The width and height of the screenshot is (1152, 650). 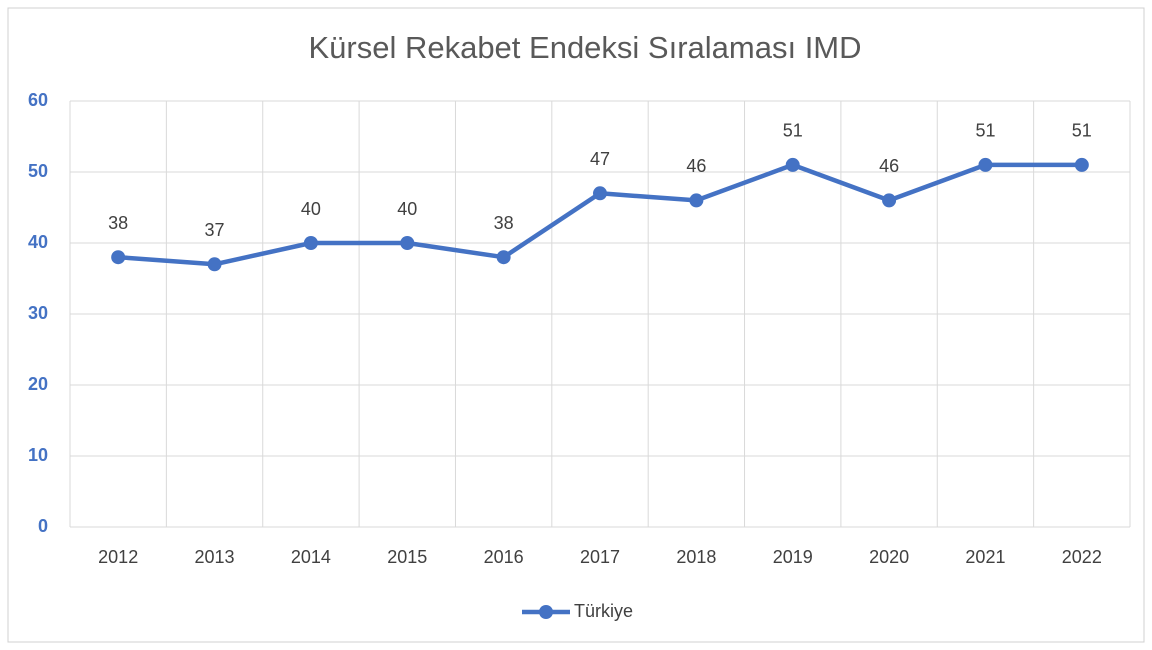 What do you see at coordinates (38, 100) in the screenshot?
I see `y-tick-label: 60` at bounding box center [38, 100].